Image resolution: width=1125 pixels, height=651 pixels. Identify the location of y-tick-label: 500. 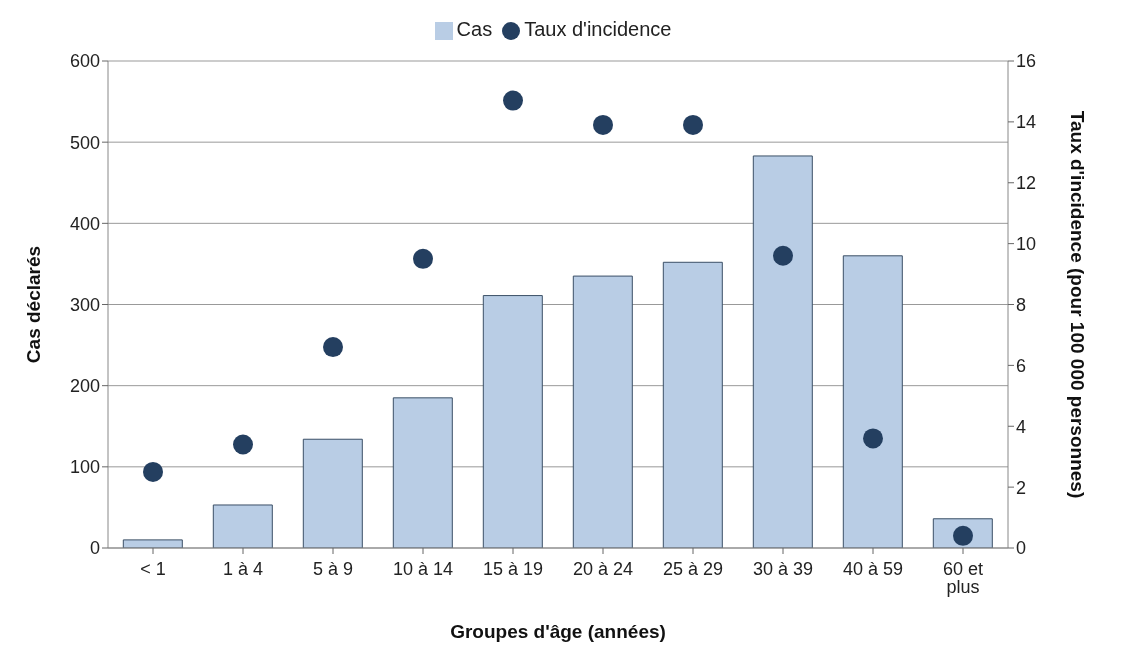
(84, 142).